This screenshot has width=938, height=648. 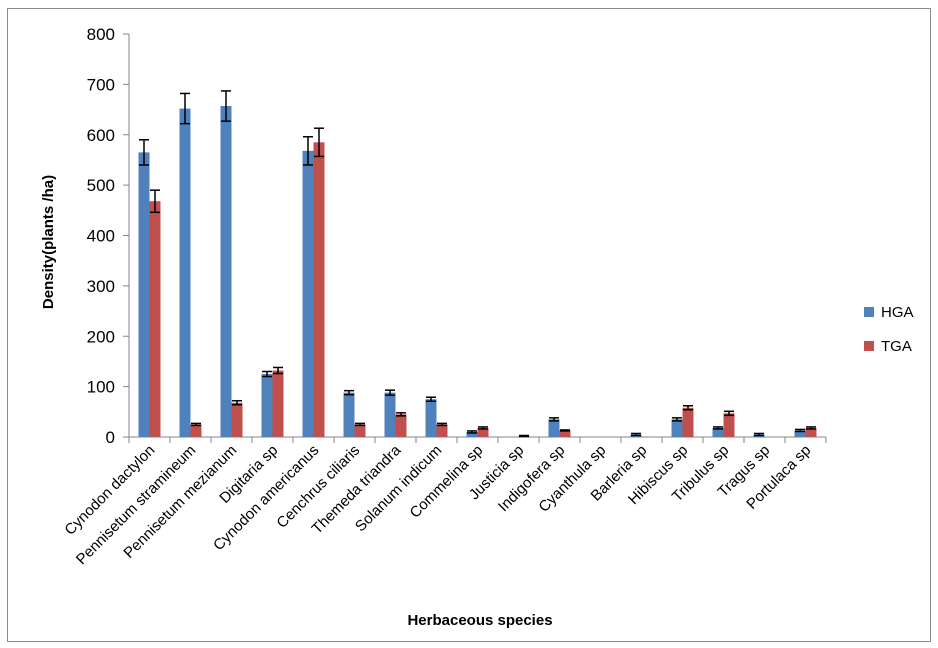 I want to click on y-tick-label: 0, so click(x=110, y=437).